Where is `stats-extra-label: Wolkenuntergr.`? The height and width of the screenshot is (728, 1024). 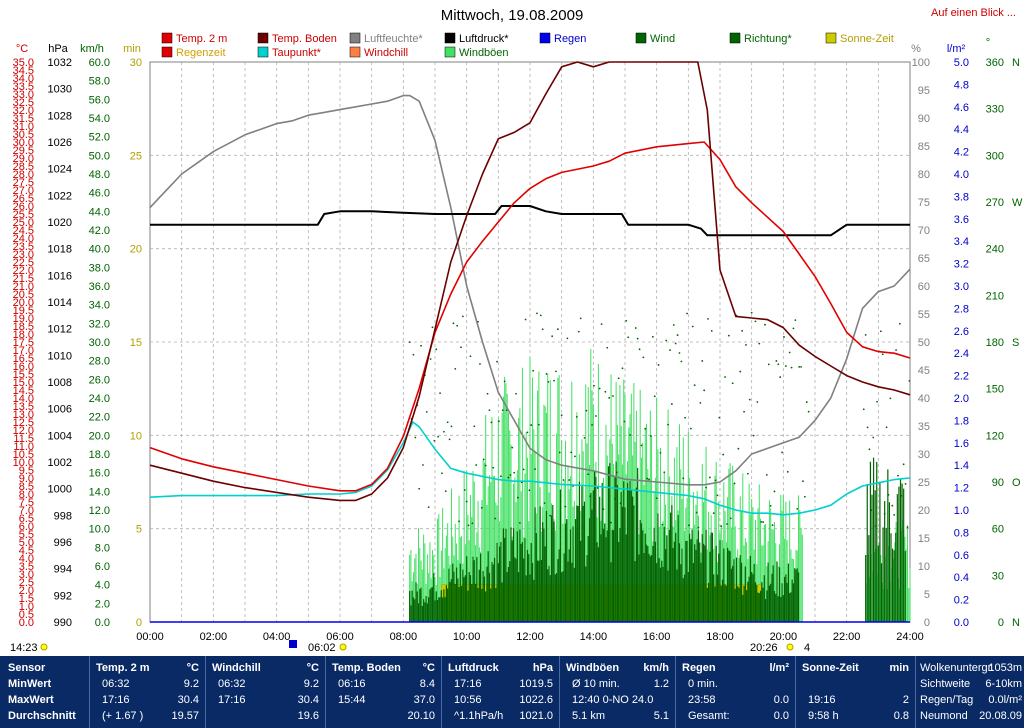 stats-extra-label: Wolkenuntergr. is located at coordinates (957, 668).